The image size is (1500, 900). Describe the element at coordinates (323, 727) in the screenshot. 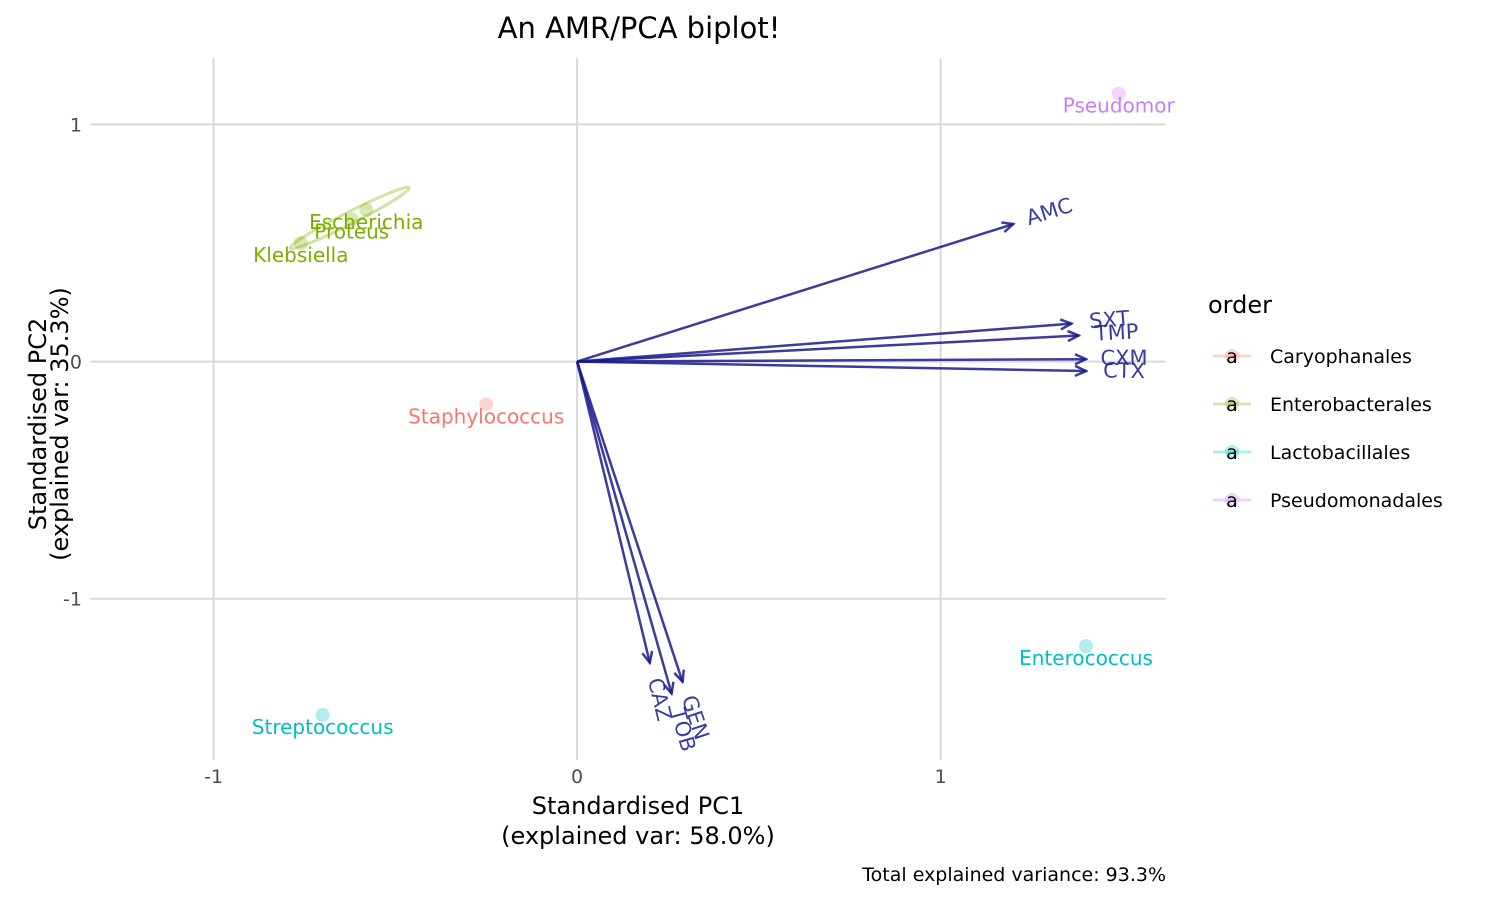

I see `point-label-streptococcus: Streptococcus` at that location.